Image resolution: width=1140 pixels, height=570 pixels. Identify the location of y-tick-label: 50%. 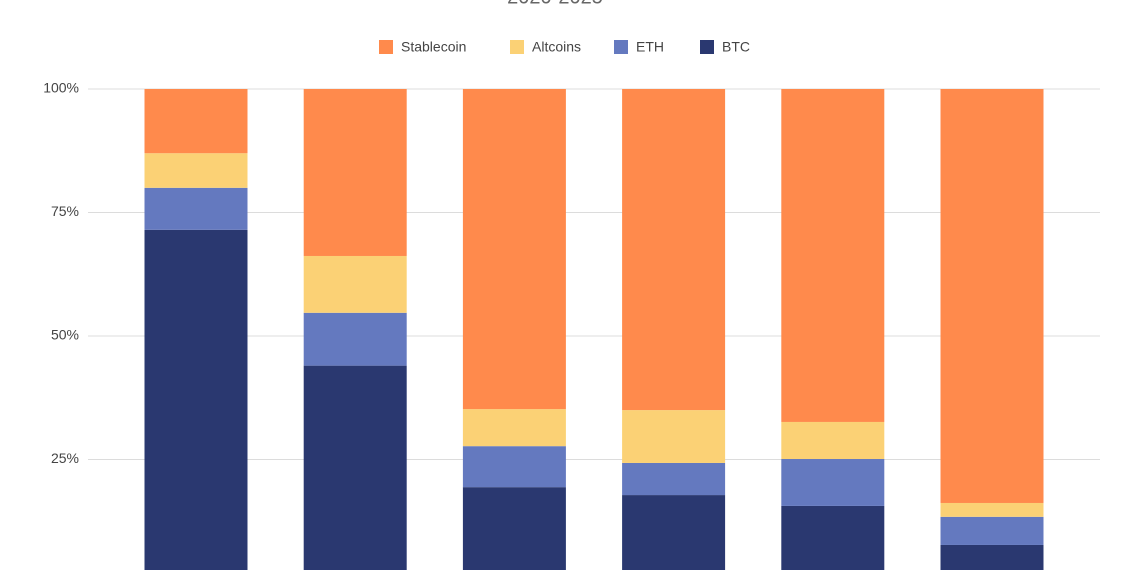
(65, 335).